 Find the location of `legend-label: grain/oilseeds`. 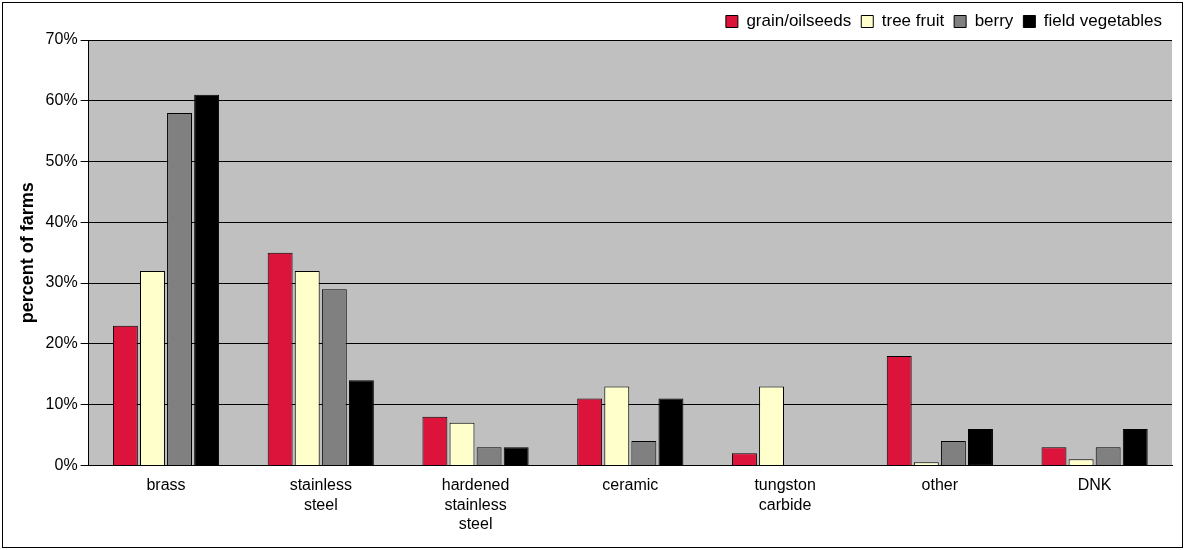

legend-label: grain/oilseeds is located at coordinates (799, 21).